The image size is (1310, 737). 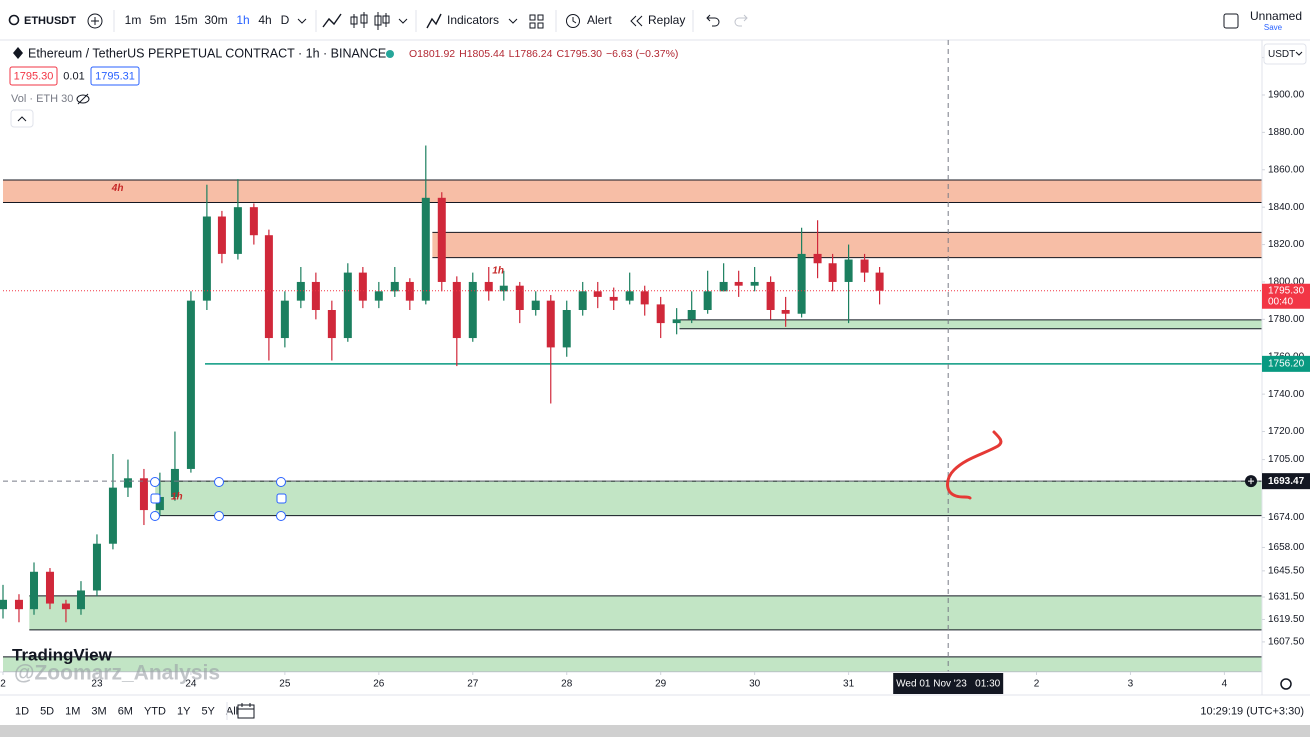 What do you see at coordinates (713, 20) in the screenshot?
I see `undo-button` at bounding box center [713, 20].